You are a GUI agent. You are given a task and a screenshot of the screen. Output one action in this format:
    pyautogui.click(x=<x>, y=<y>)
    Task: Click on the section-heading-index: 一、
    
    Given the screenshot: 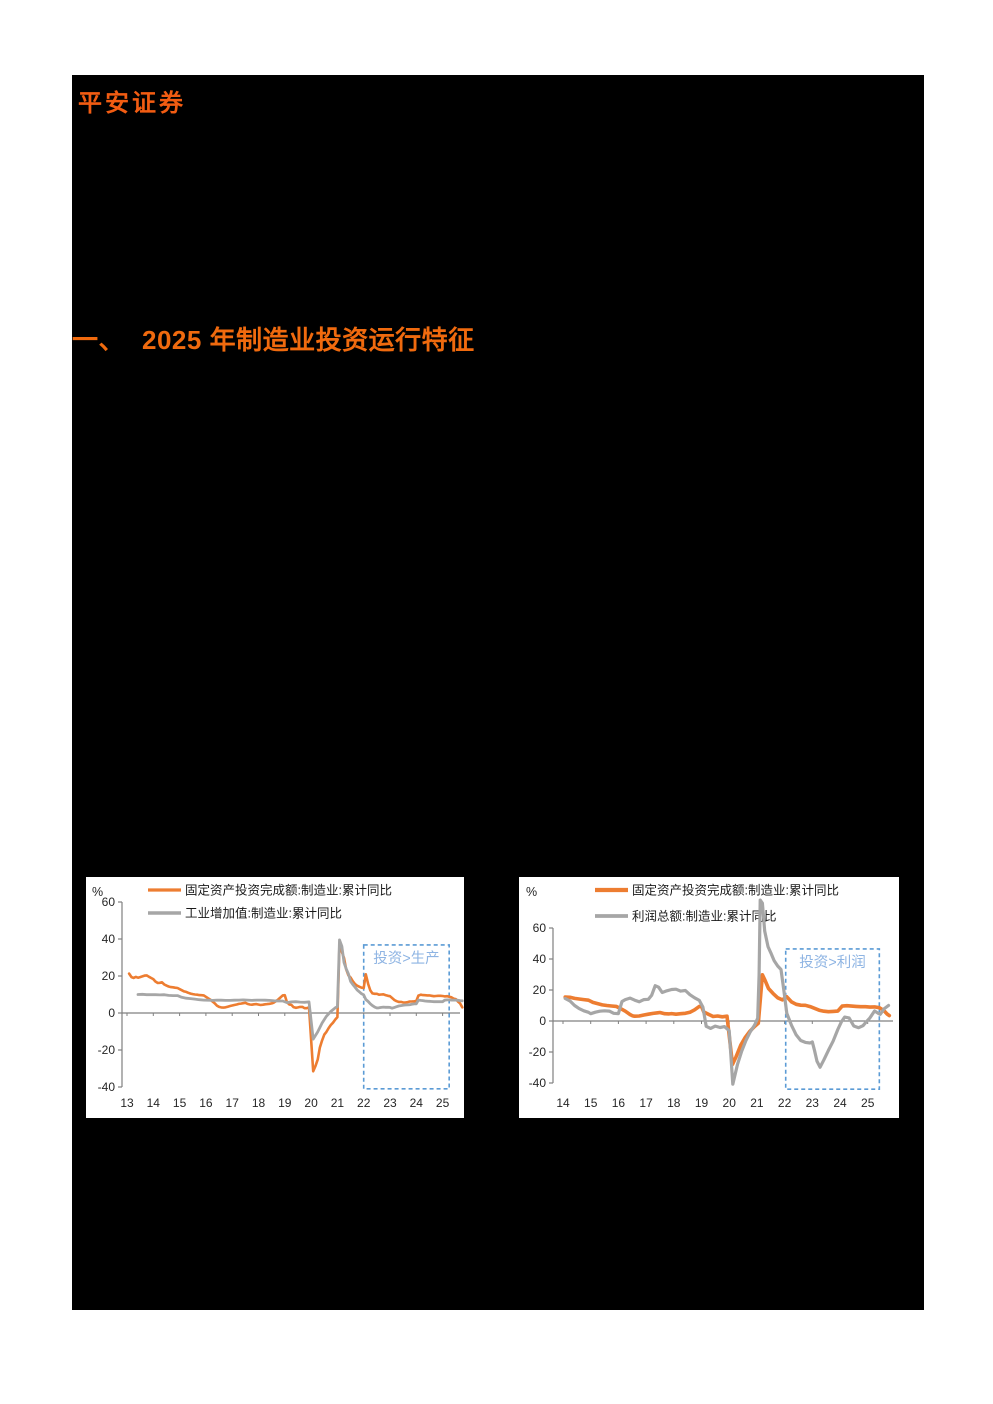 What is the action you would take?
    pyautogui.click(x=99, y=340)
    